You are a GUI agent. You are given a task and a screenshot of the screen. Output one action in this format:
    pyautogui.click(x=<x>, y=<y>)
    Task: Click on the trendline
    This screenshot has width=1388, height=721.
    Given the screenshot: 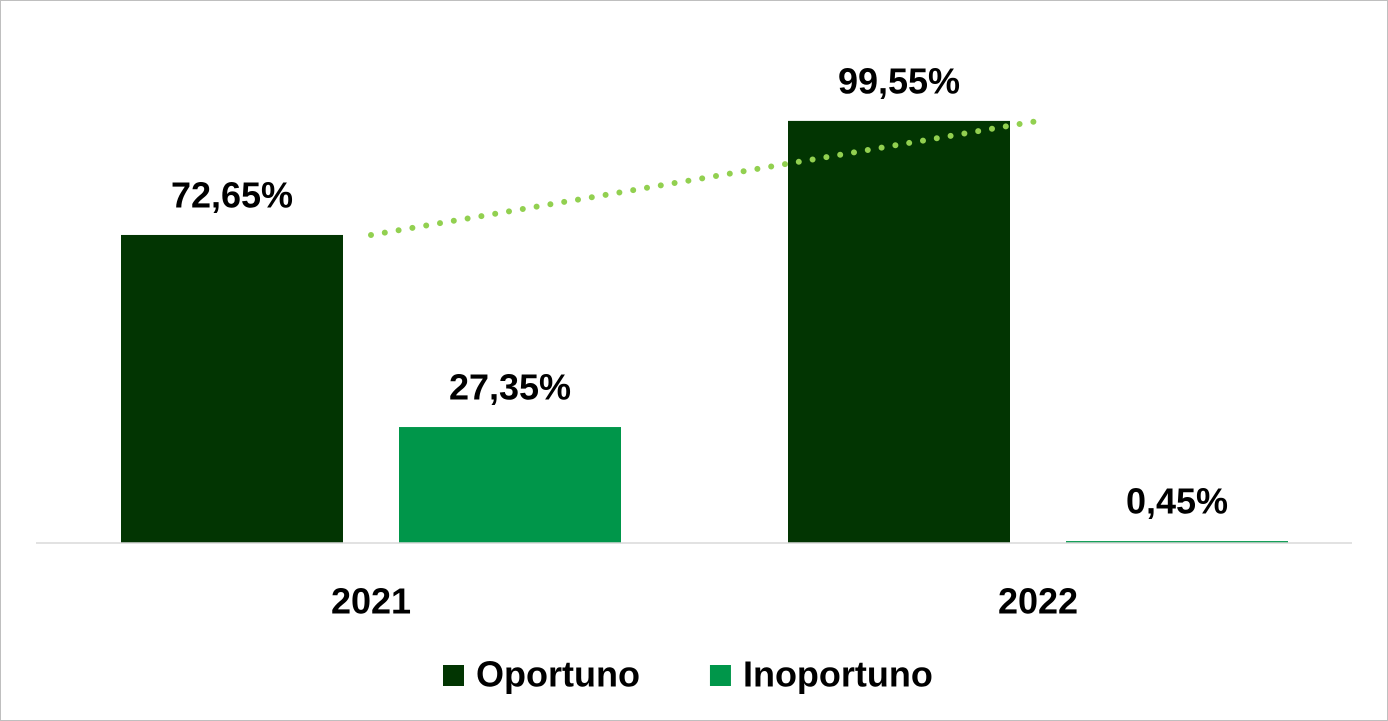 What is the action you would take?
    pyautogui.click(x=704, y=177)
    